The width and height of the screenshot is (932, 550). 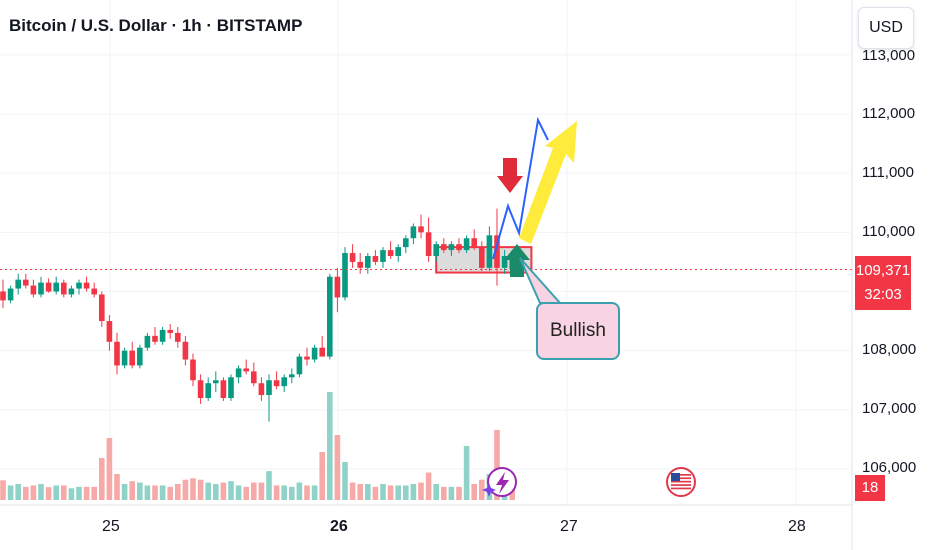 I want to click on last-price-value: 109,371, so click(x=883, y=270).